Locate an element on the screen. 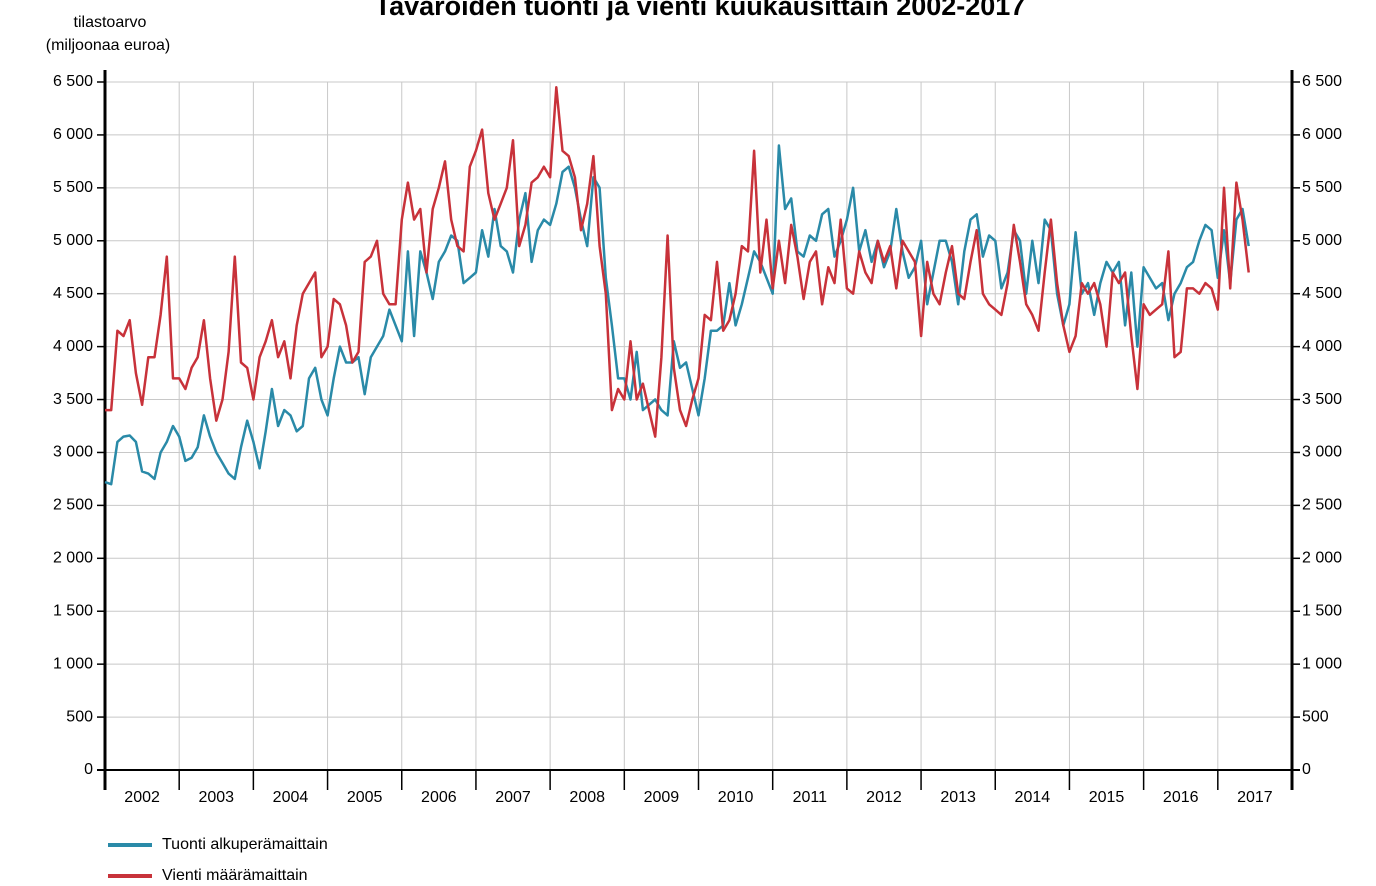  y2-tick-label: 6 000 is located at coordinates (1322, 134).